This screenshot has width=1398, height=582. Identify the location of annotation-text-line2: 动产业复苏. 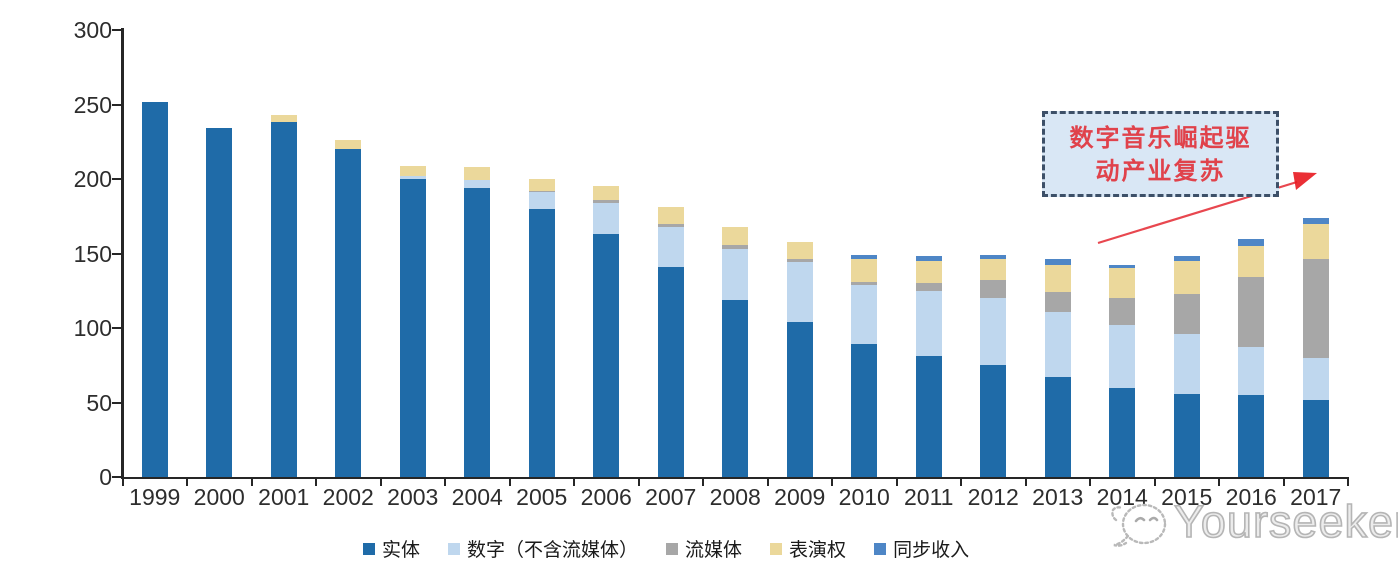
(1160, 170).